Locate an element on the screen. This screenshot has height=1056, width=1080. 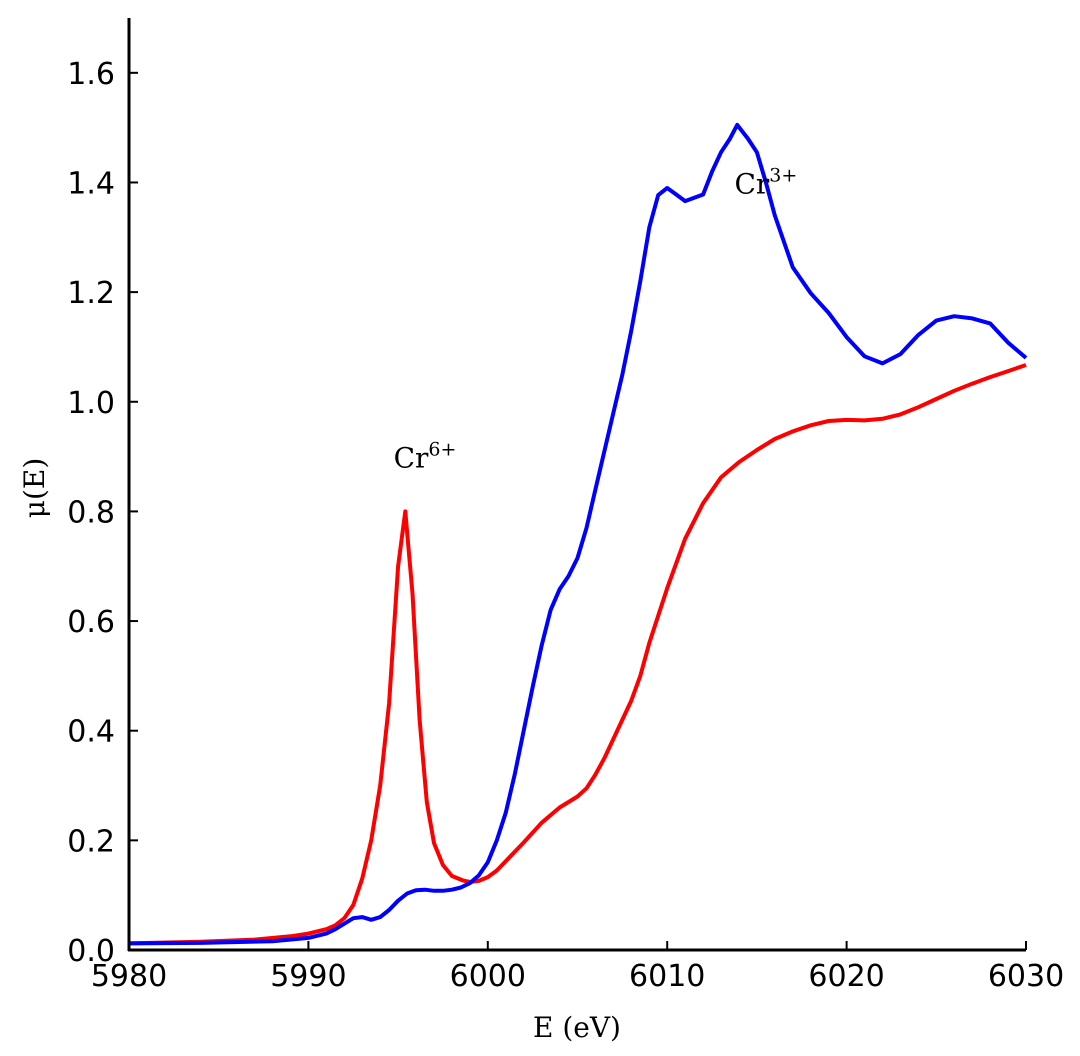
x-tick-label: 6030 is located at coordinates (1026, 976).